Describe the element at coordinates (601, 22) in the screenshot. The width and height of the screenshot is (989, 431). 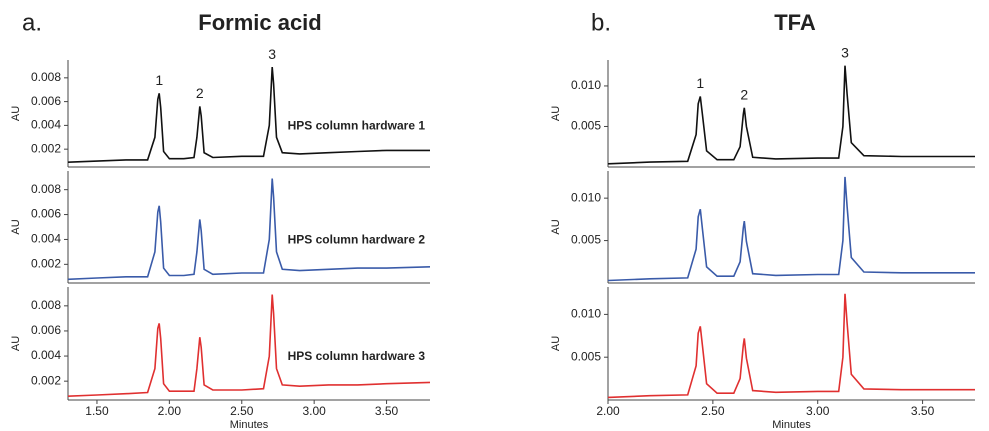
I see `panel-label: b.` at that location.